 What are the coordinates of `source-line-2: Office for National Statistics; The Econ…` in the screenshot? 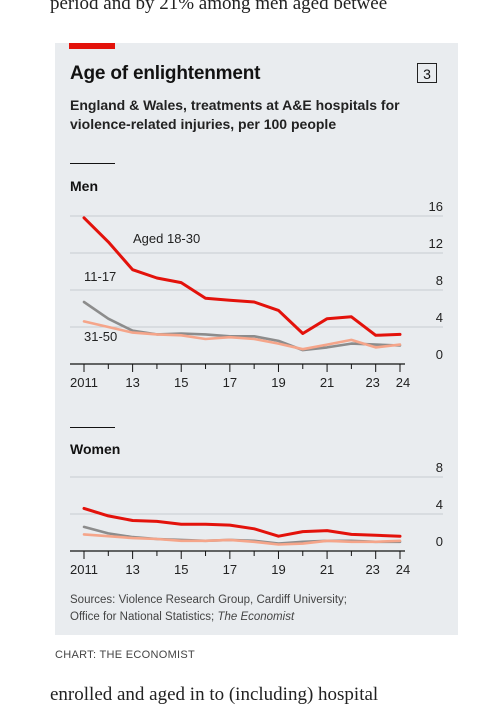 It's located at (208, 617).